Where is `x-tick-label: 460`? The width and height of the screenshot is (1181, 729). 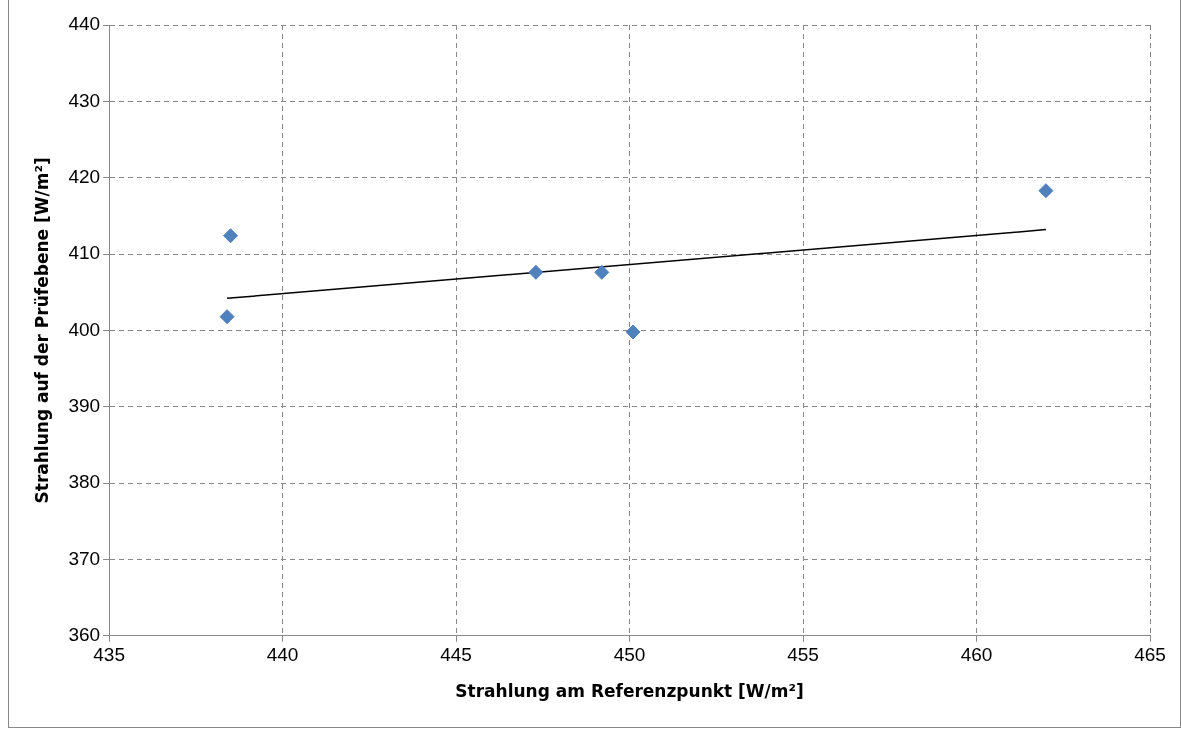 x-tick-label: 460 is located at coordinates (976, 655).